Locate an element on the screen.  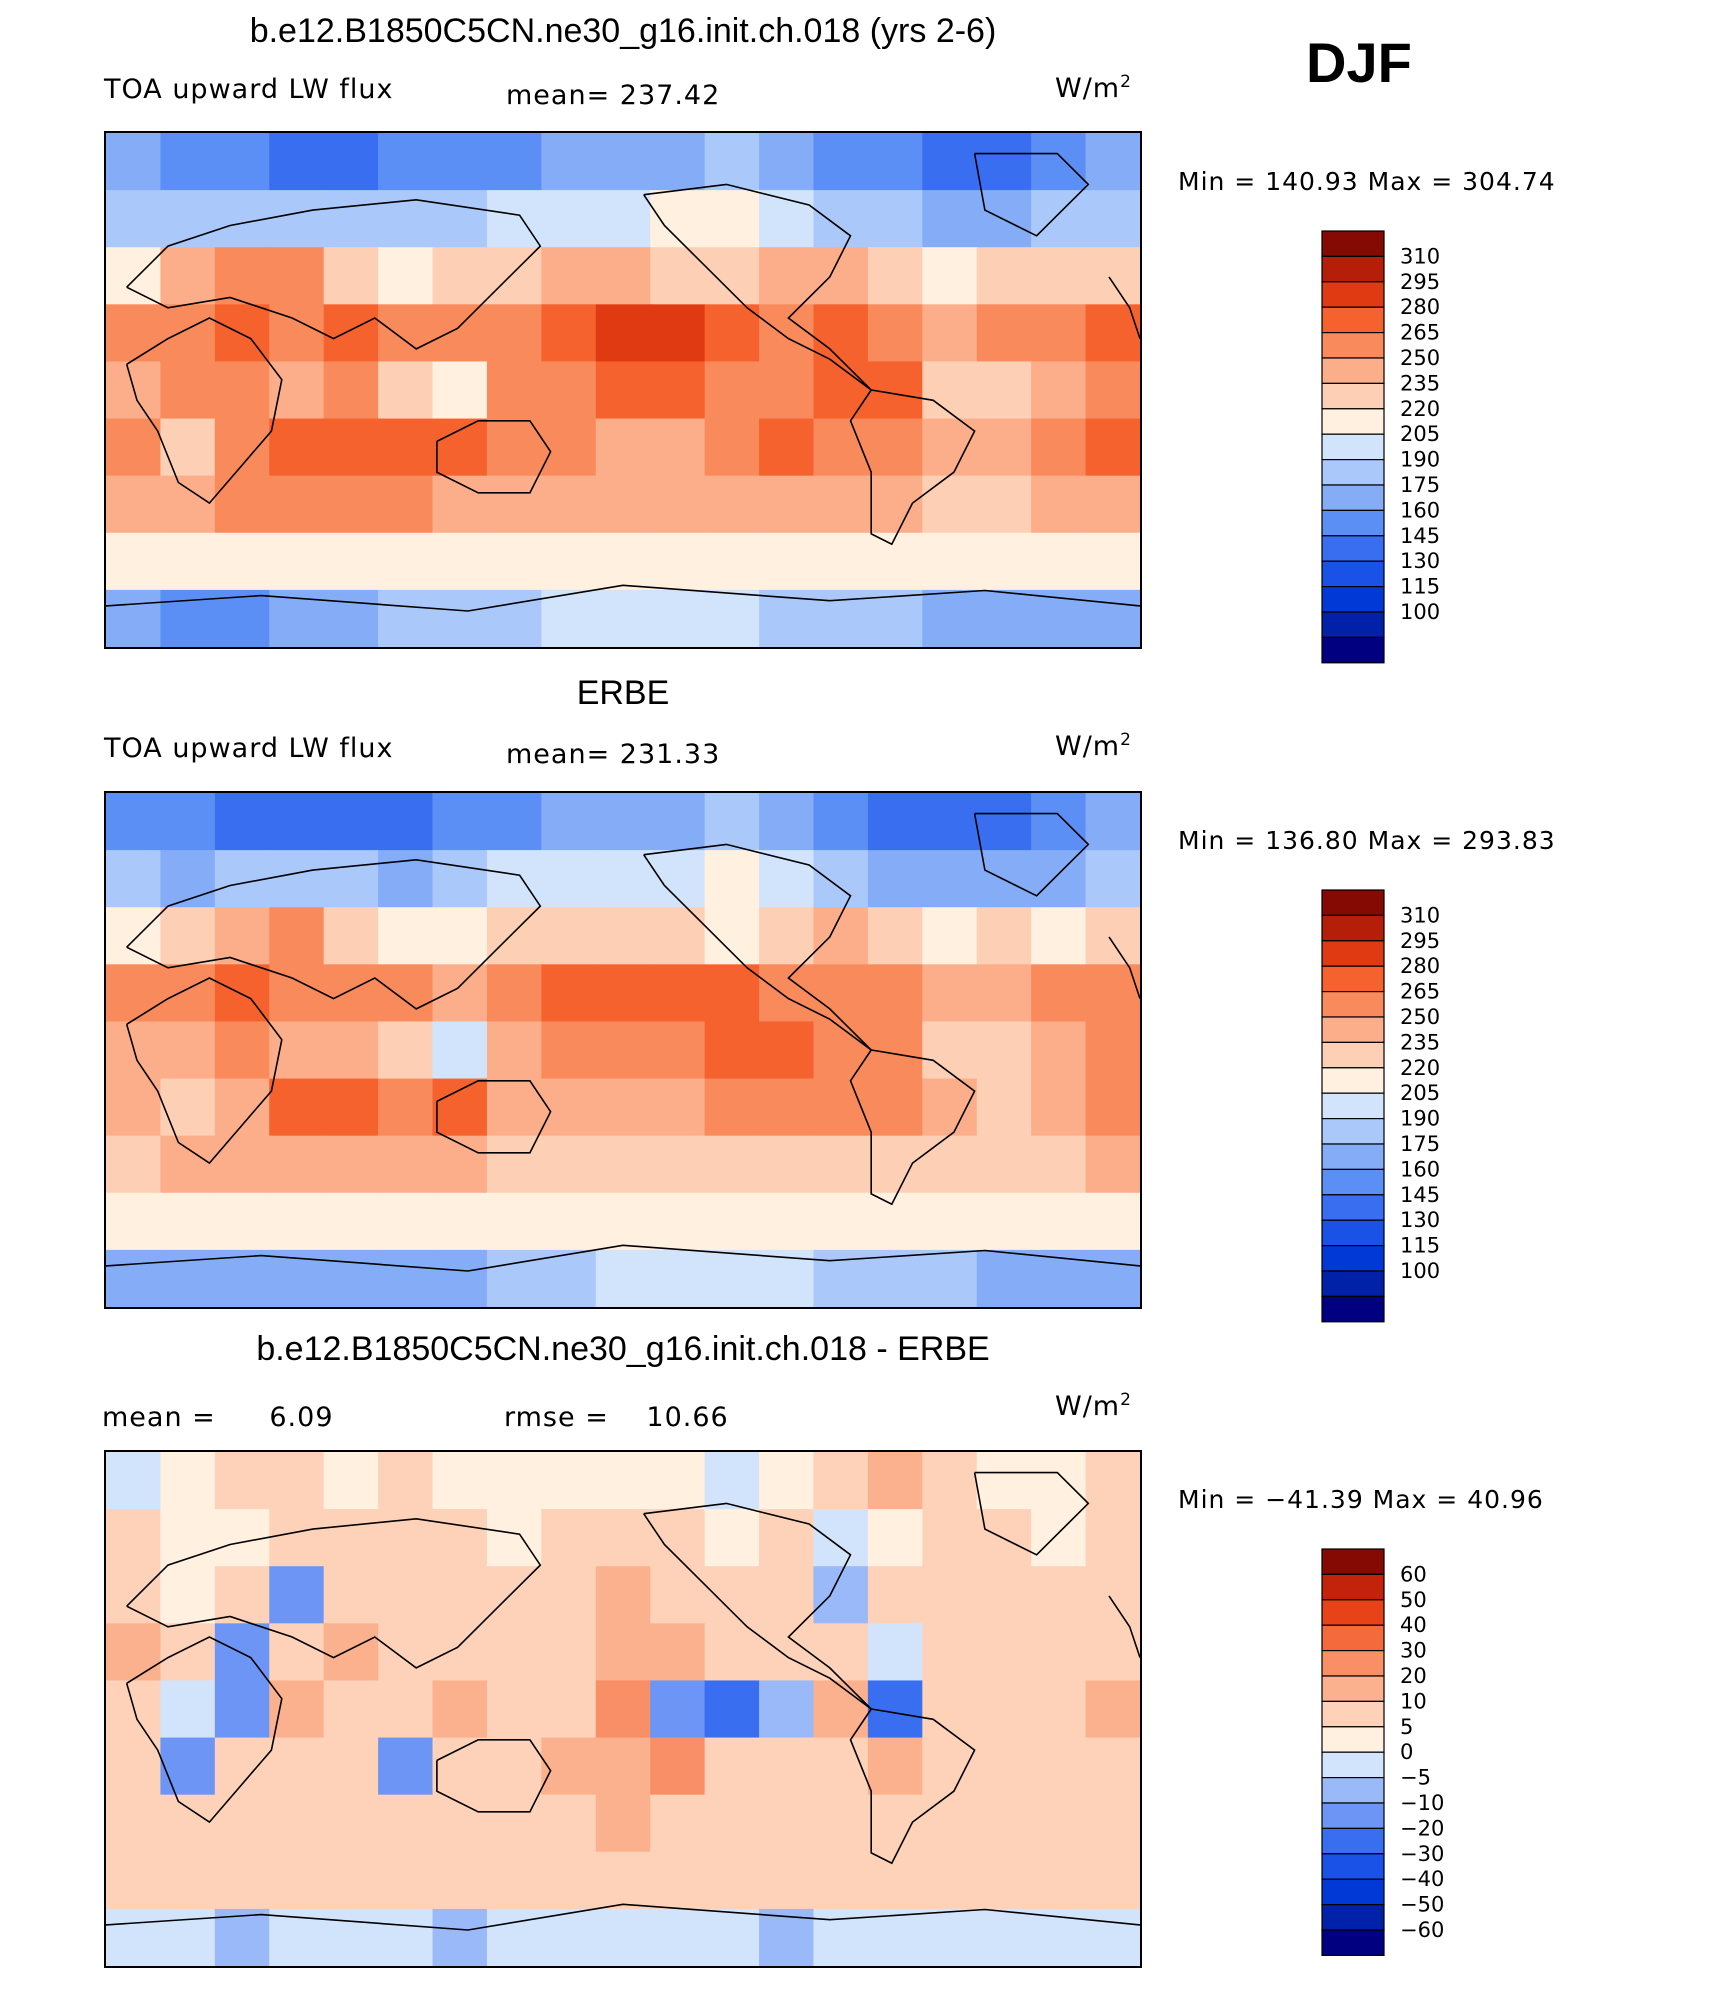
panel1-minmax: Min = 140.93 Max = 304.74 is located at coordinates (1367, 181).